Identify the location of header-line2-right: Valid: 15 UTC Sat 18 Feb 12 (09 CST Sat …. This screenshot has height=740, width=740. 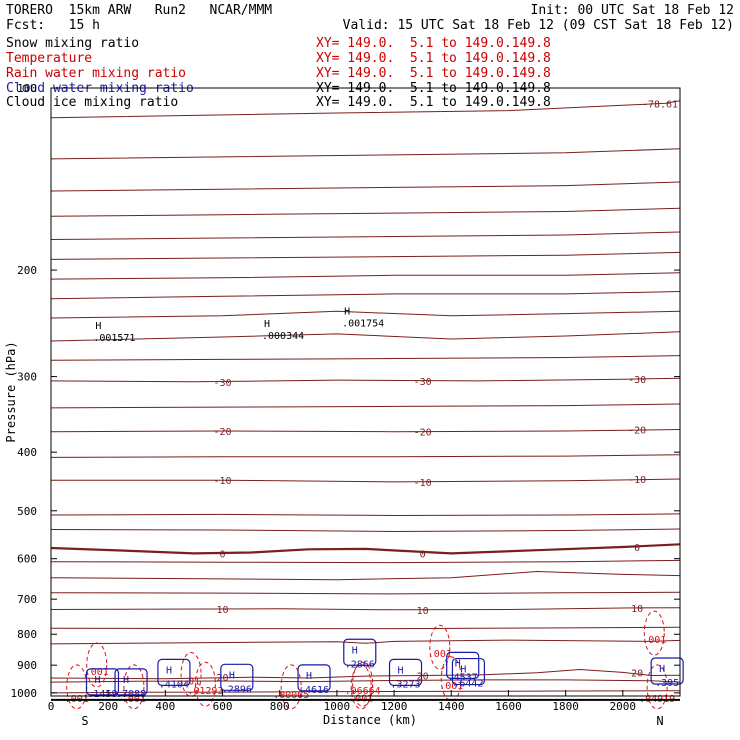
(538, 25).